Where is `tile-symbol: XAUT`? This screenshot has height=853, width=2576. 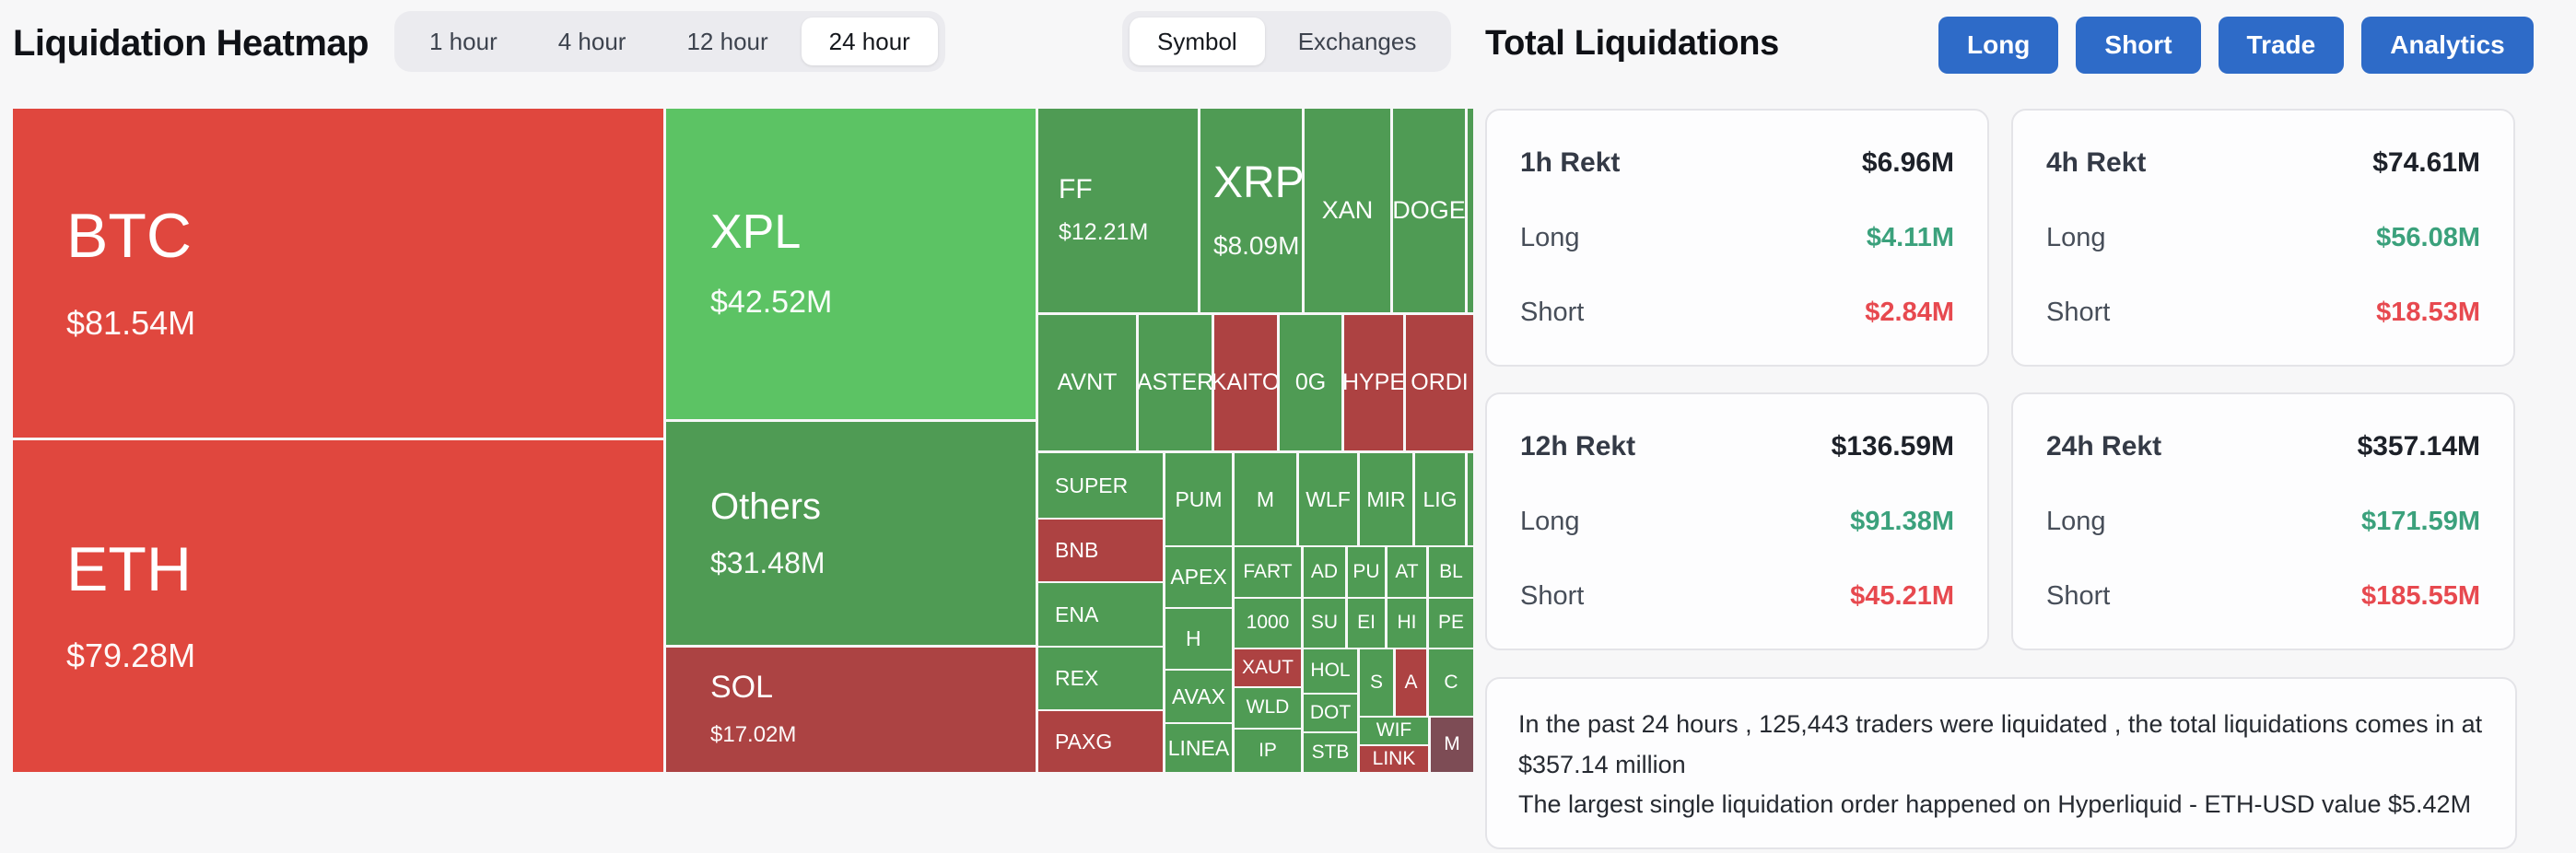 tile-symbol: XAUT is located at coordinates (1267, 667).